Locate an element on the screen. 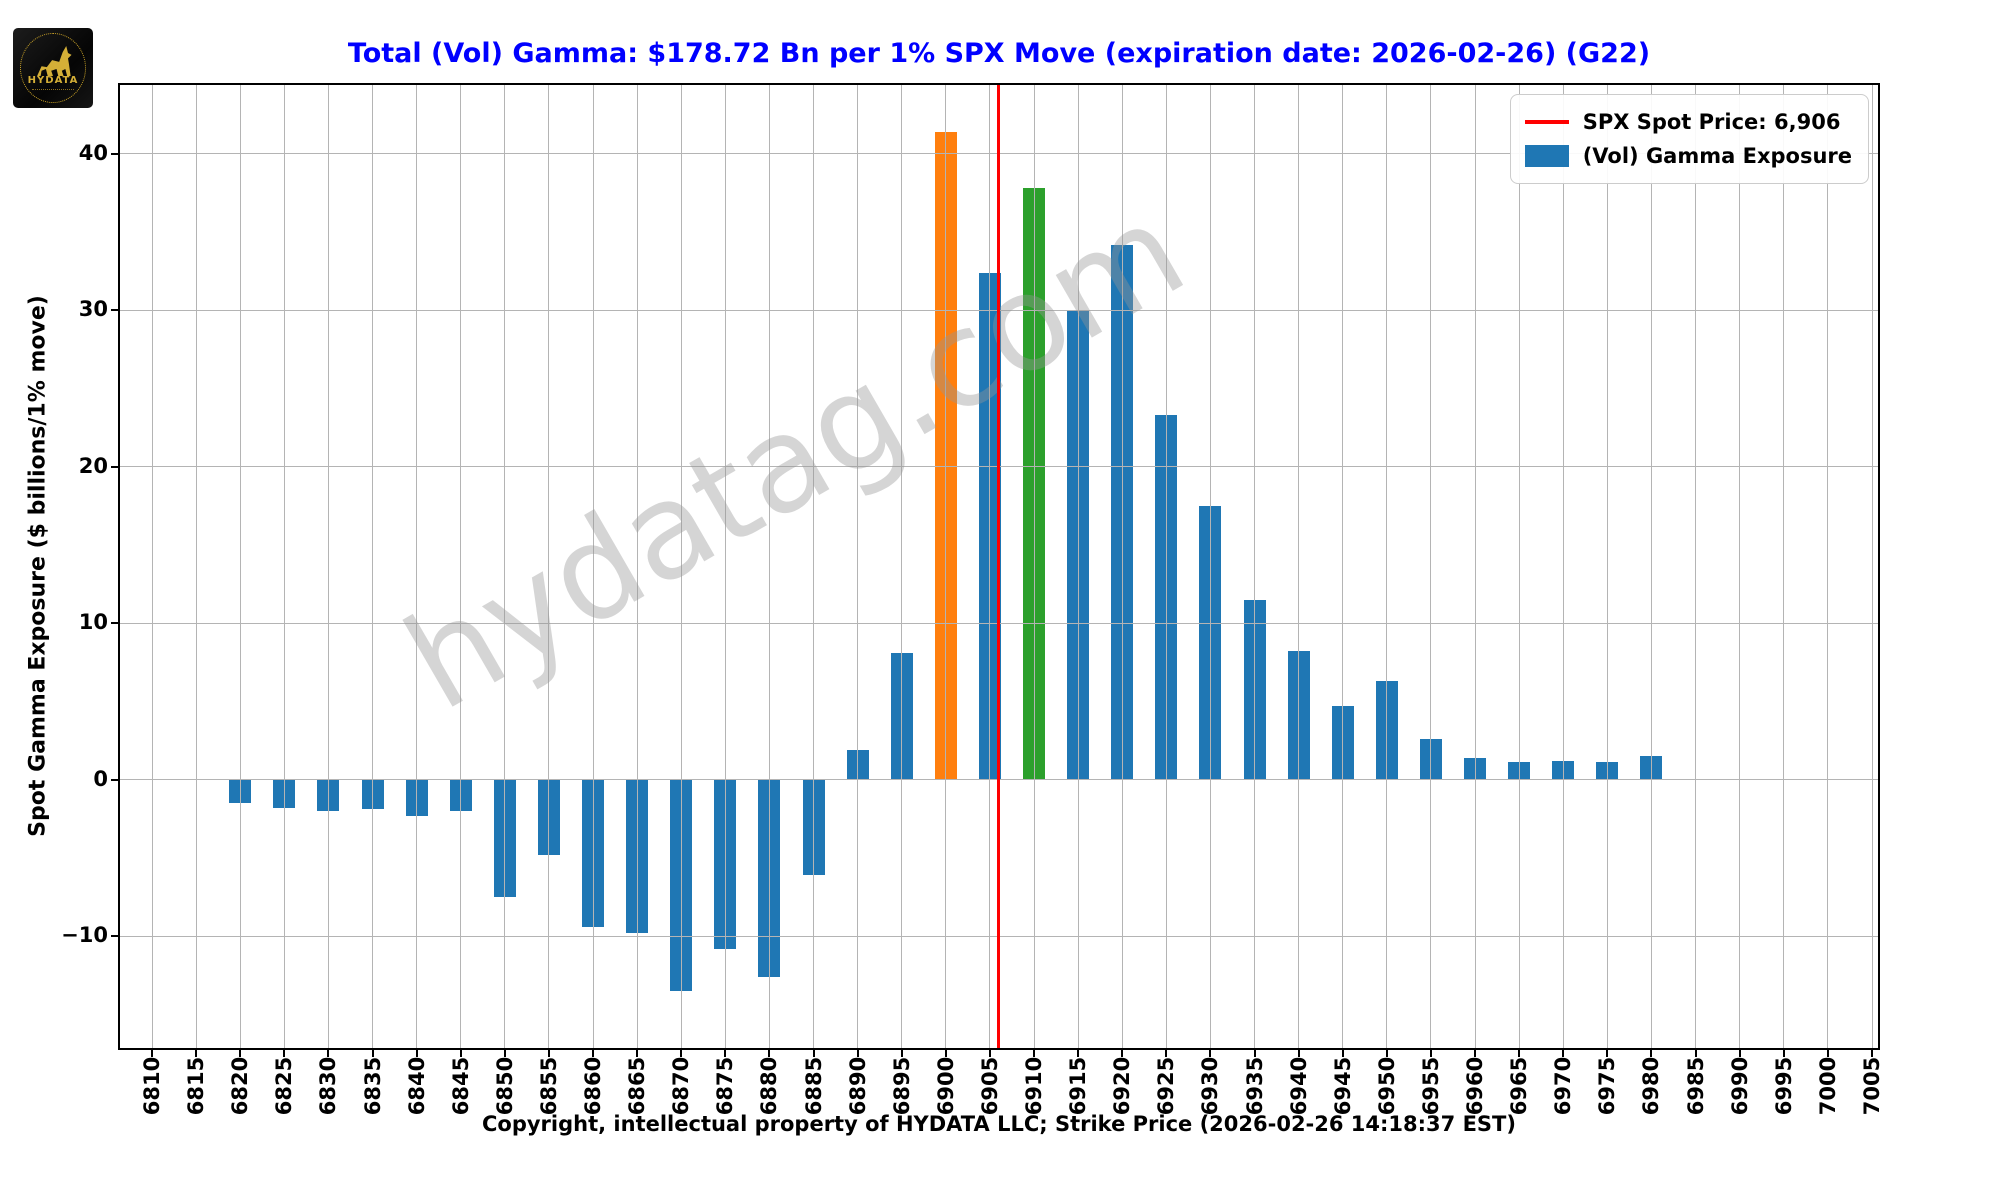 The height and width of the screenshot is (1200, 2000). y-tick-label: 40 is located at coordinates (93, 152).